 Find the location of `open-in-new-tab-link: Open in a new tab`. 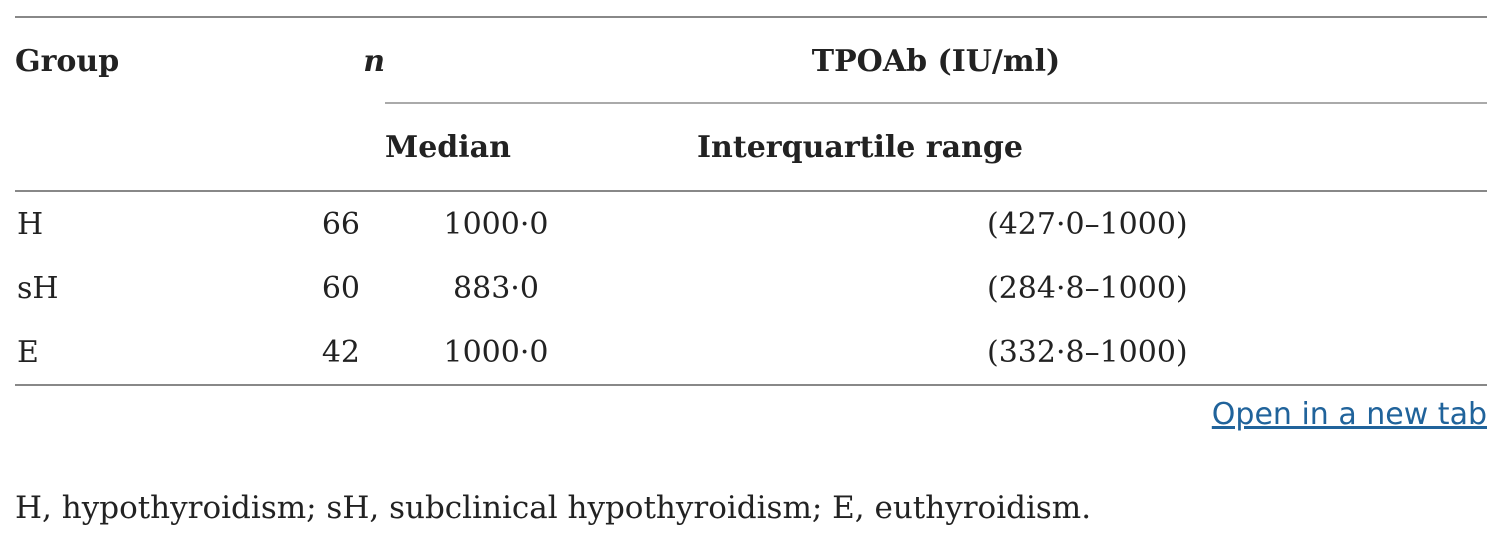

open-in-new-tab-link: Open in a new tab is located at coordinates (1349, 414).